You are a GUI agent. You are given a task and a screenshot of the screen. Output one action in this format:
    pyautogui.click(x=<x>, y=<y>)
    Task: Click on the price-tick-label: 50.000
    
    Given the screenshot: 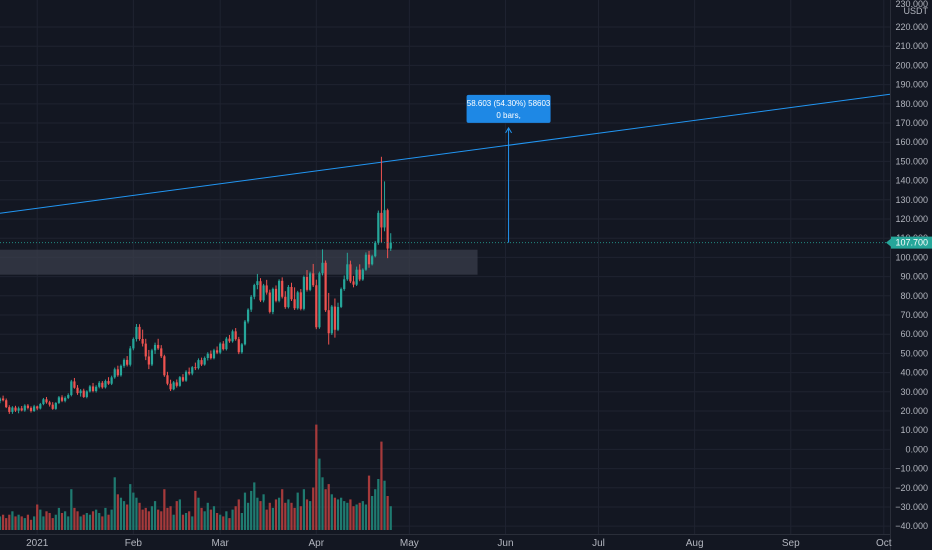 What is the action you would take?
    pyautogui.click(x=914, y=353)
    